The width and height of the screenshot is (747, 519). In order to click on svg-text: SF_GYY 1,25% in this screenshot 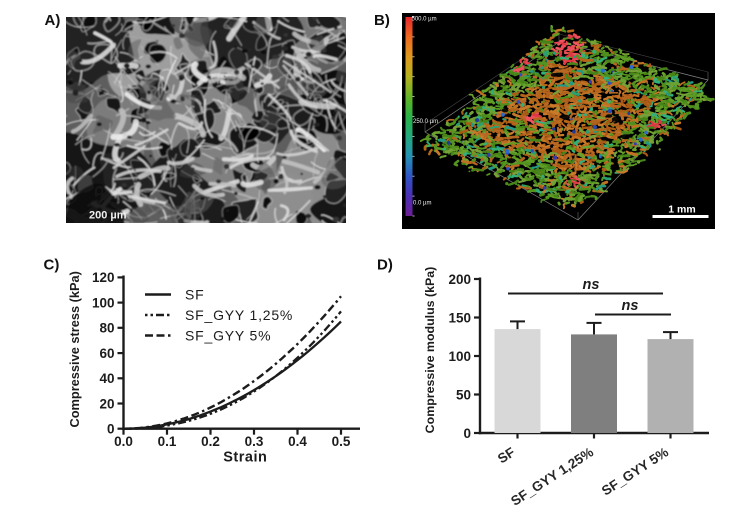, I will do `click(239, 315)`.